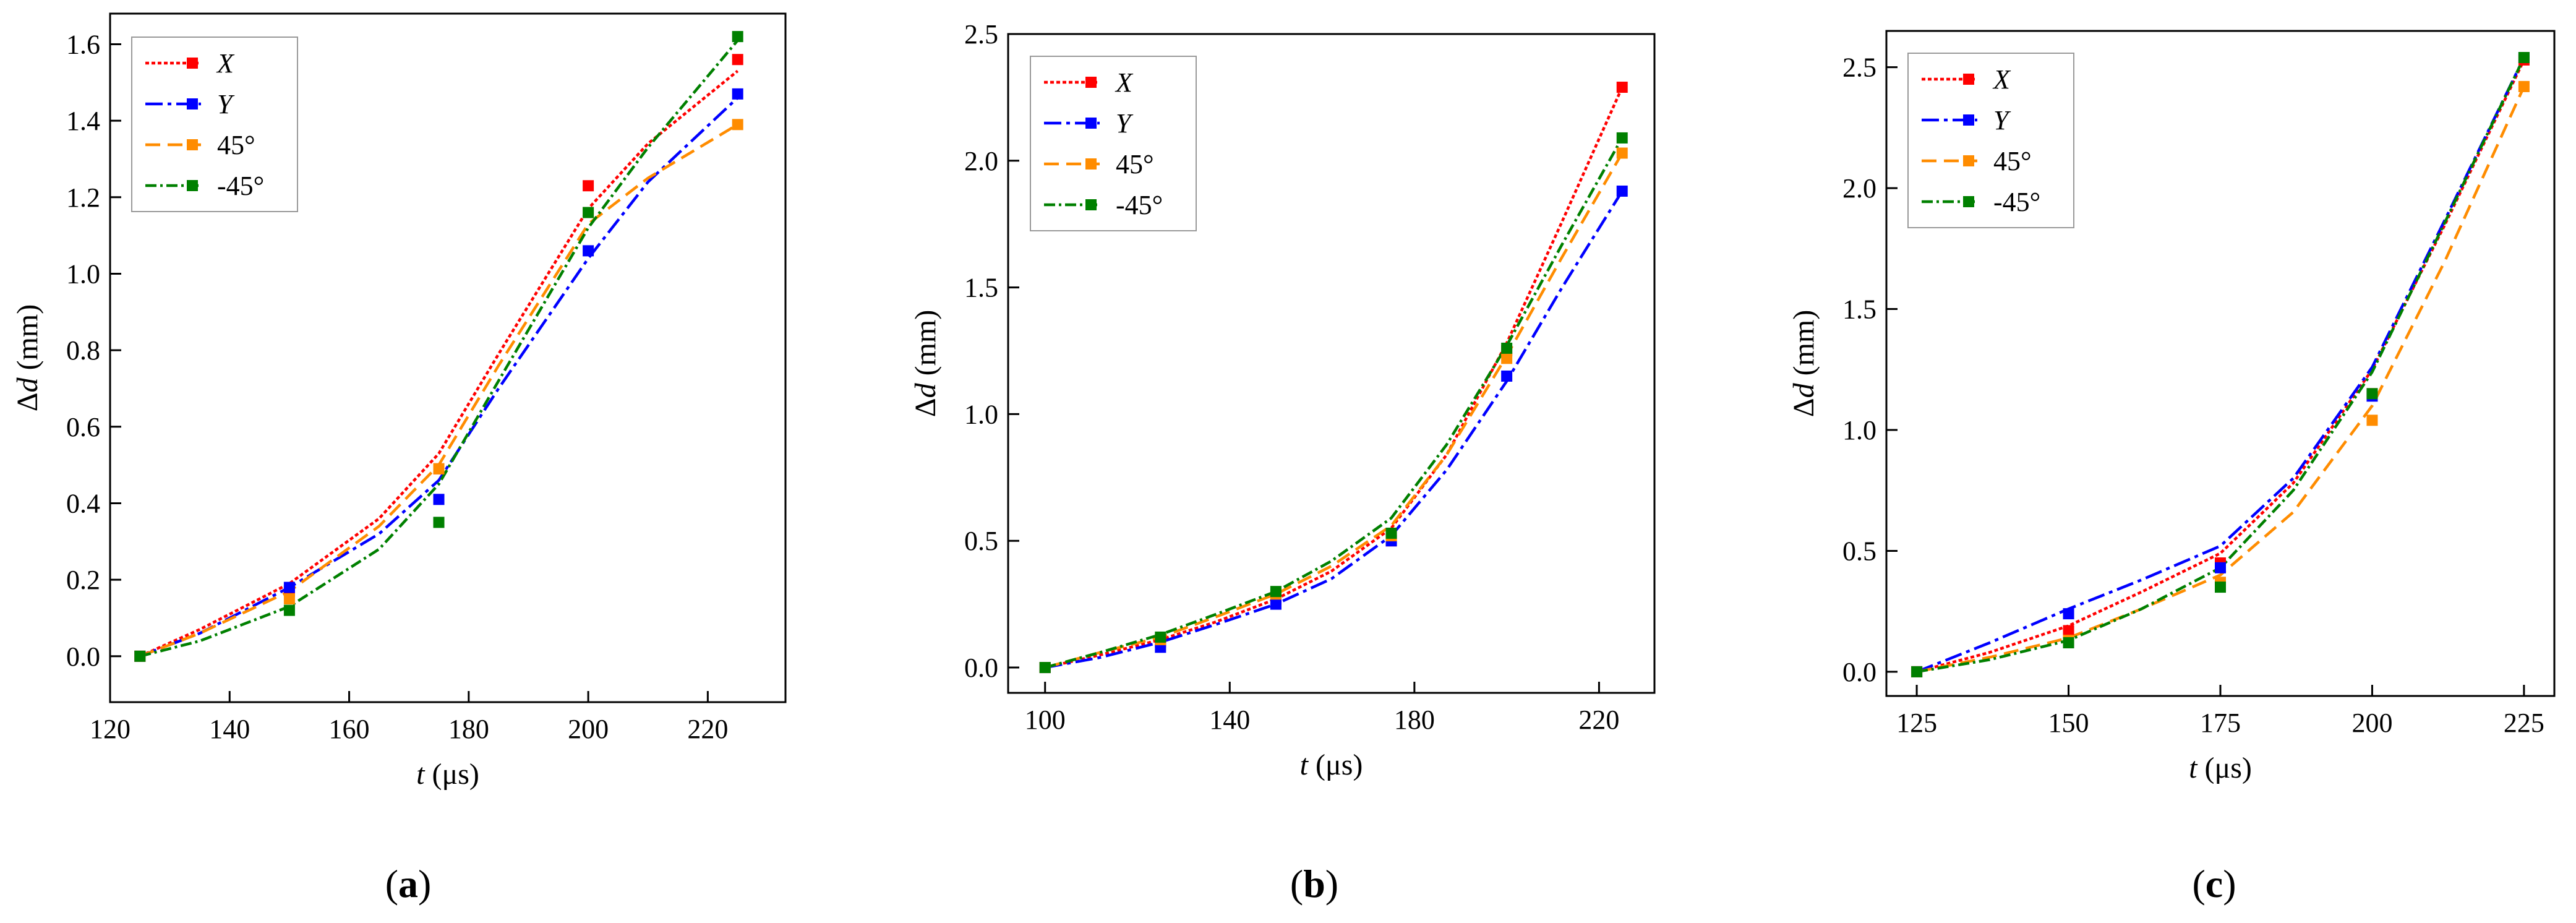 This screenshot has width=2576, height=923. What do you see at coordinates (1314, 884) in the screenshot?
I see `panel-caption-letter: b` at bounding box center [1314, 884].